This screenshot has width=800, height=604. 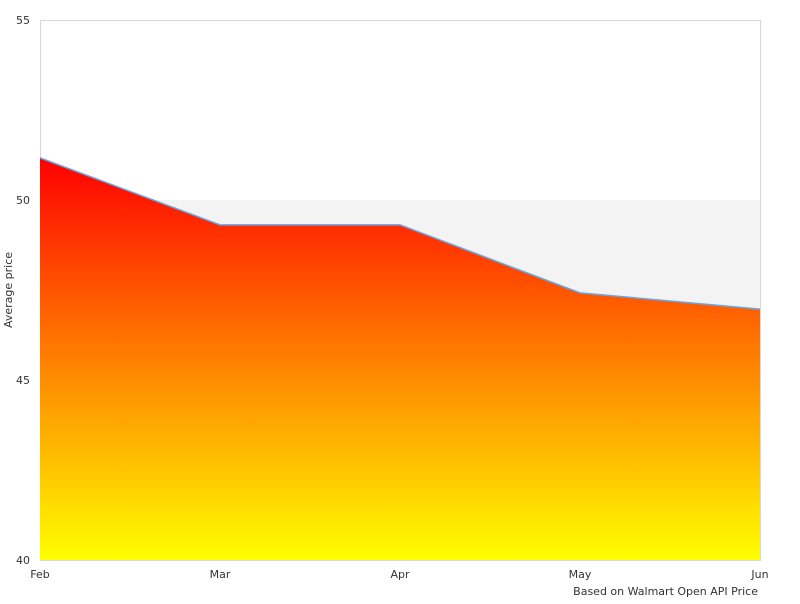 I want to click on credit-text: Based on Walmart Open API Price, so click(x=665, y=591).